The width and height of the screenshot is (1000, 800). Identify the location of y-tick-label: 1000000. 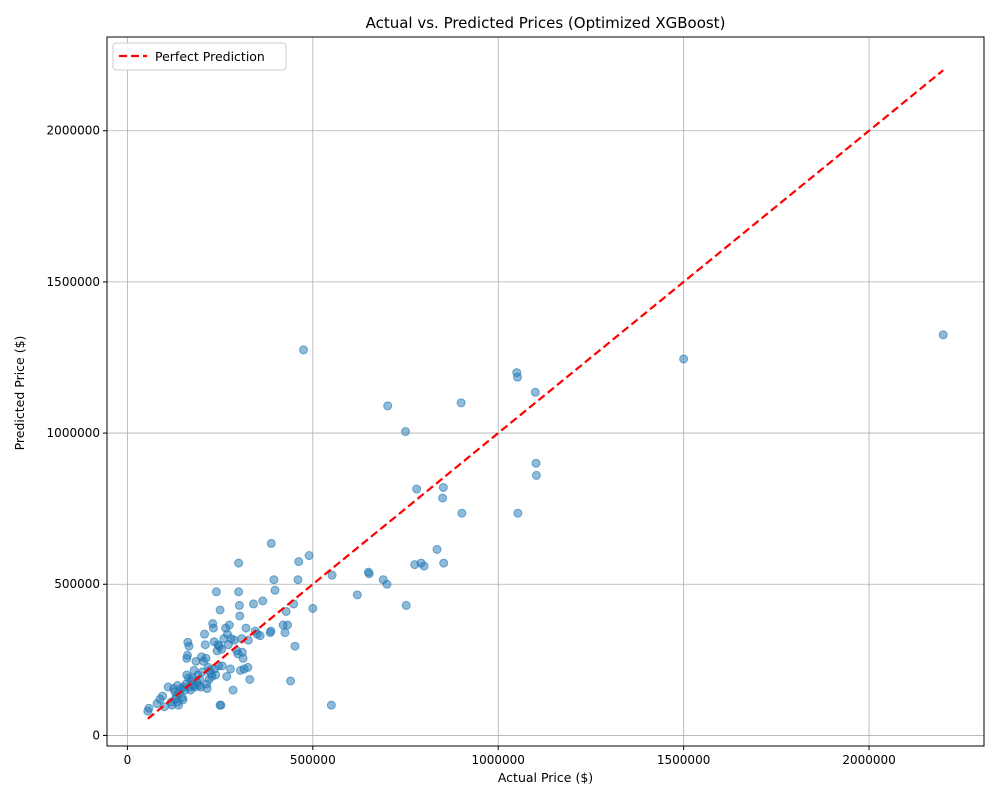
(73, 433).